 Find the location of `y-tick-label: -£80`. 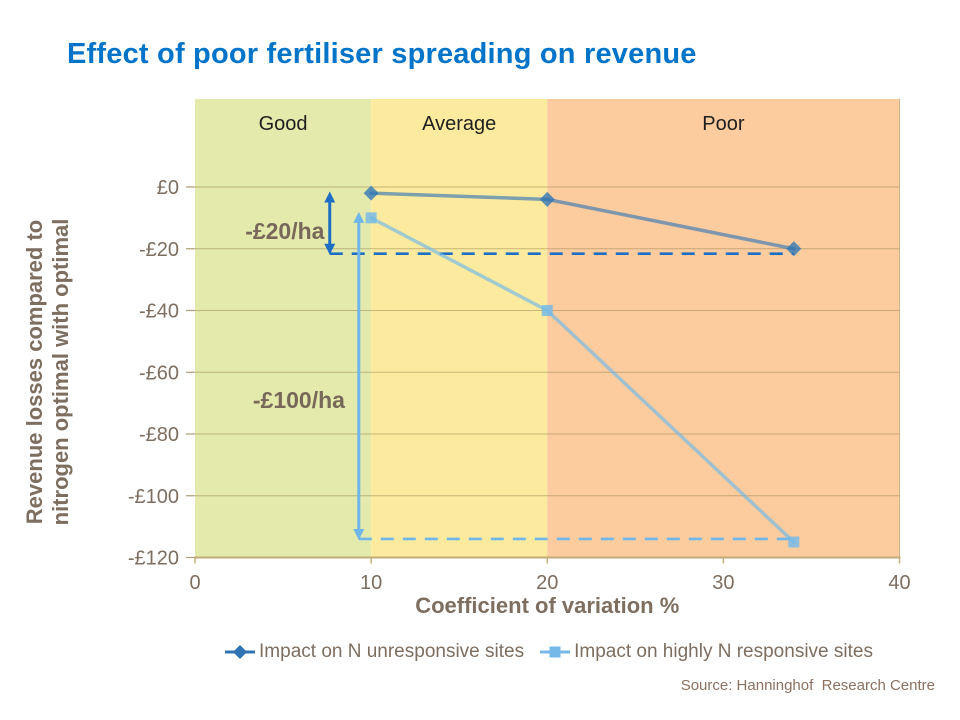

y-tick-label: -£80 is located at coordinates (159, 435).